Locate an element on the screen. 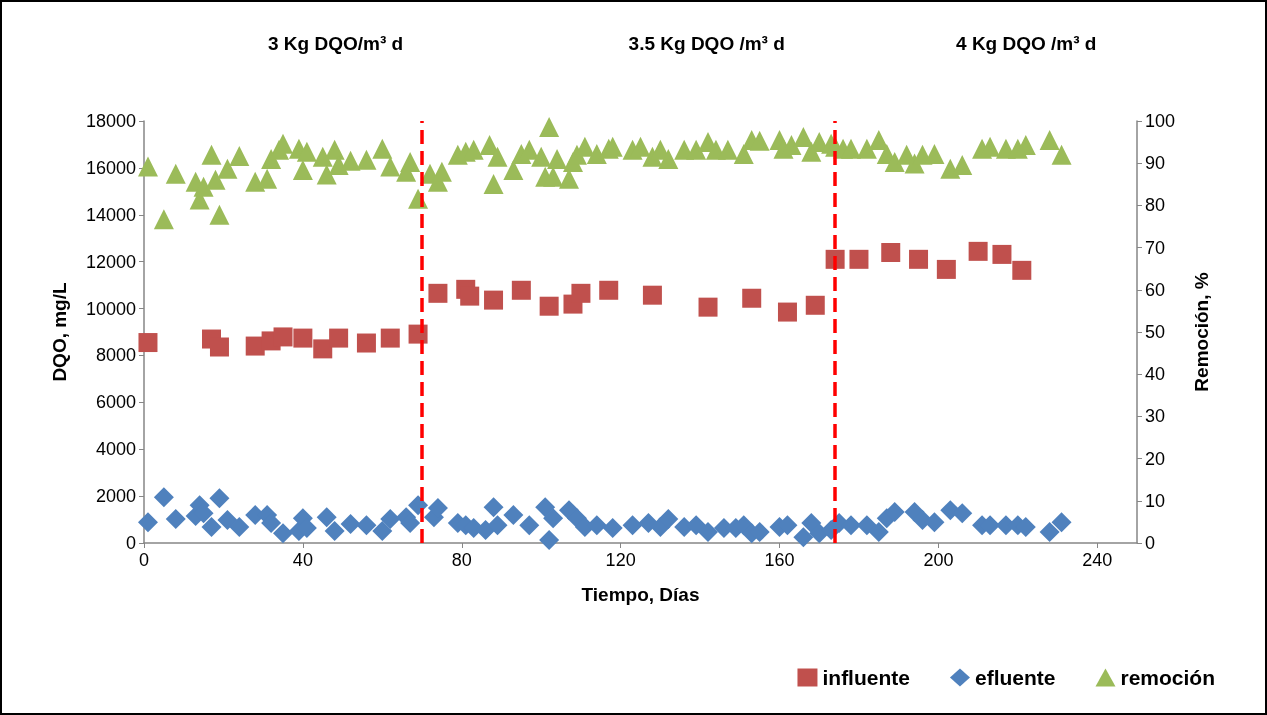 The width and height of the screenshot is (1267, 715). y-tick-label: 6000 is located at coordinates (115, 402).